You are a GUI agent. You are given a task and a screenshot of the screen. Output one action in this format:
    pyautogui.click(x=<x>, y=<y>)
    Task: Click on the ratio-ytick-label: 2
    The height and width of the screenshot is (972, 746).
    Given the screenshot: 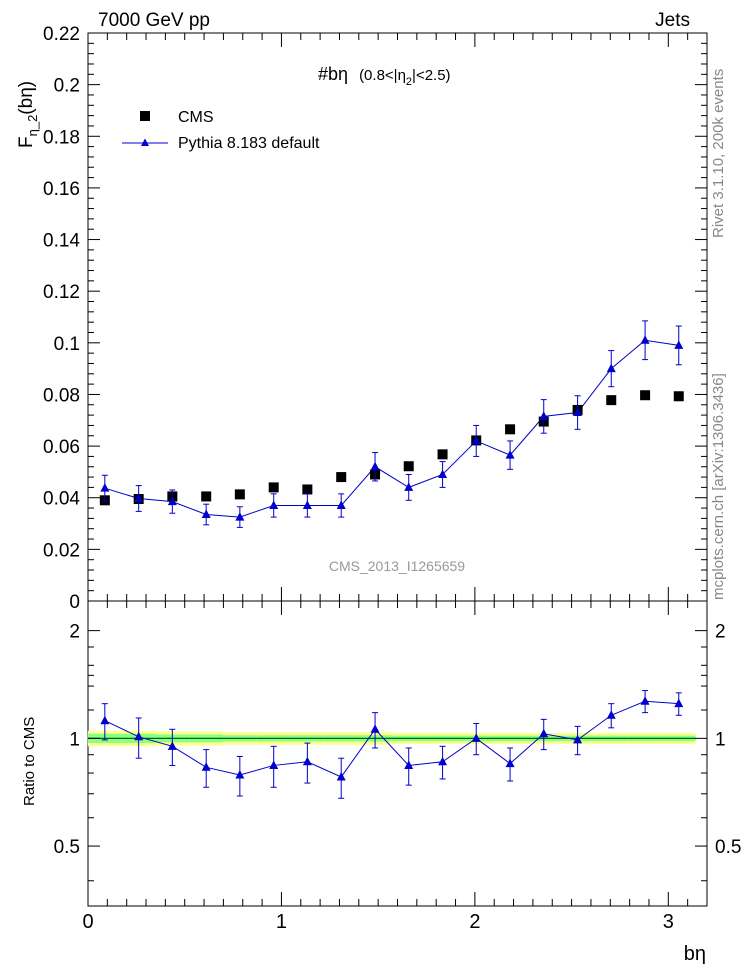 What is the action you would take?
    pyautogui.click(x=74, y=632)
    